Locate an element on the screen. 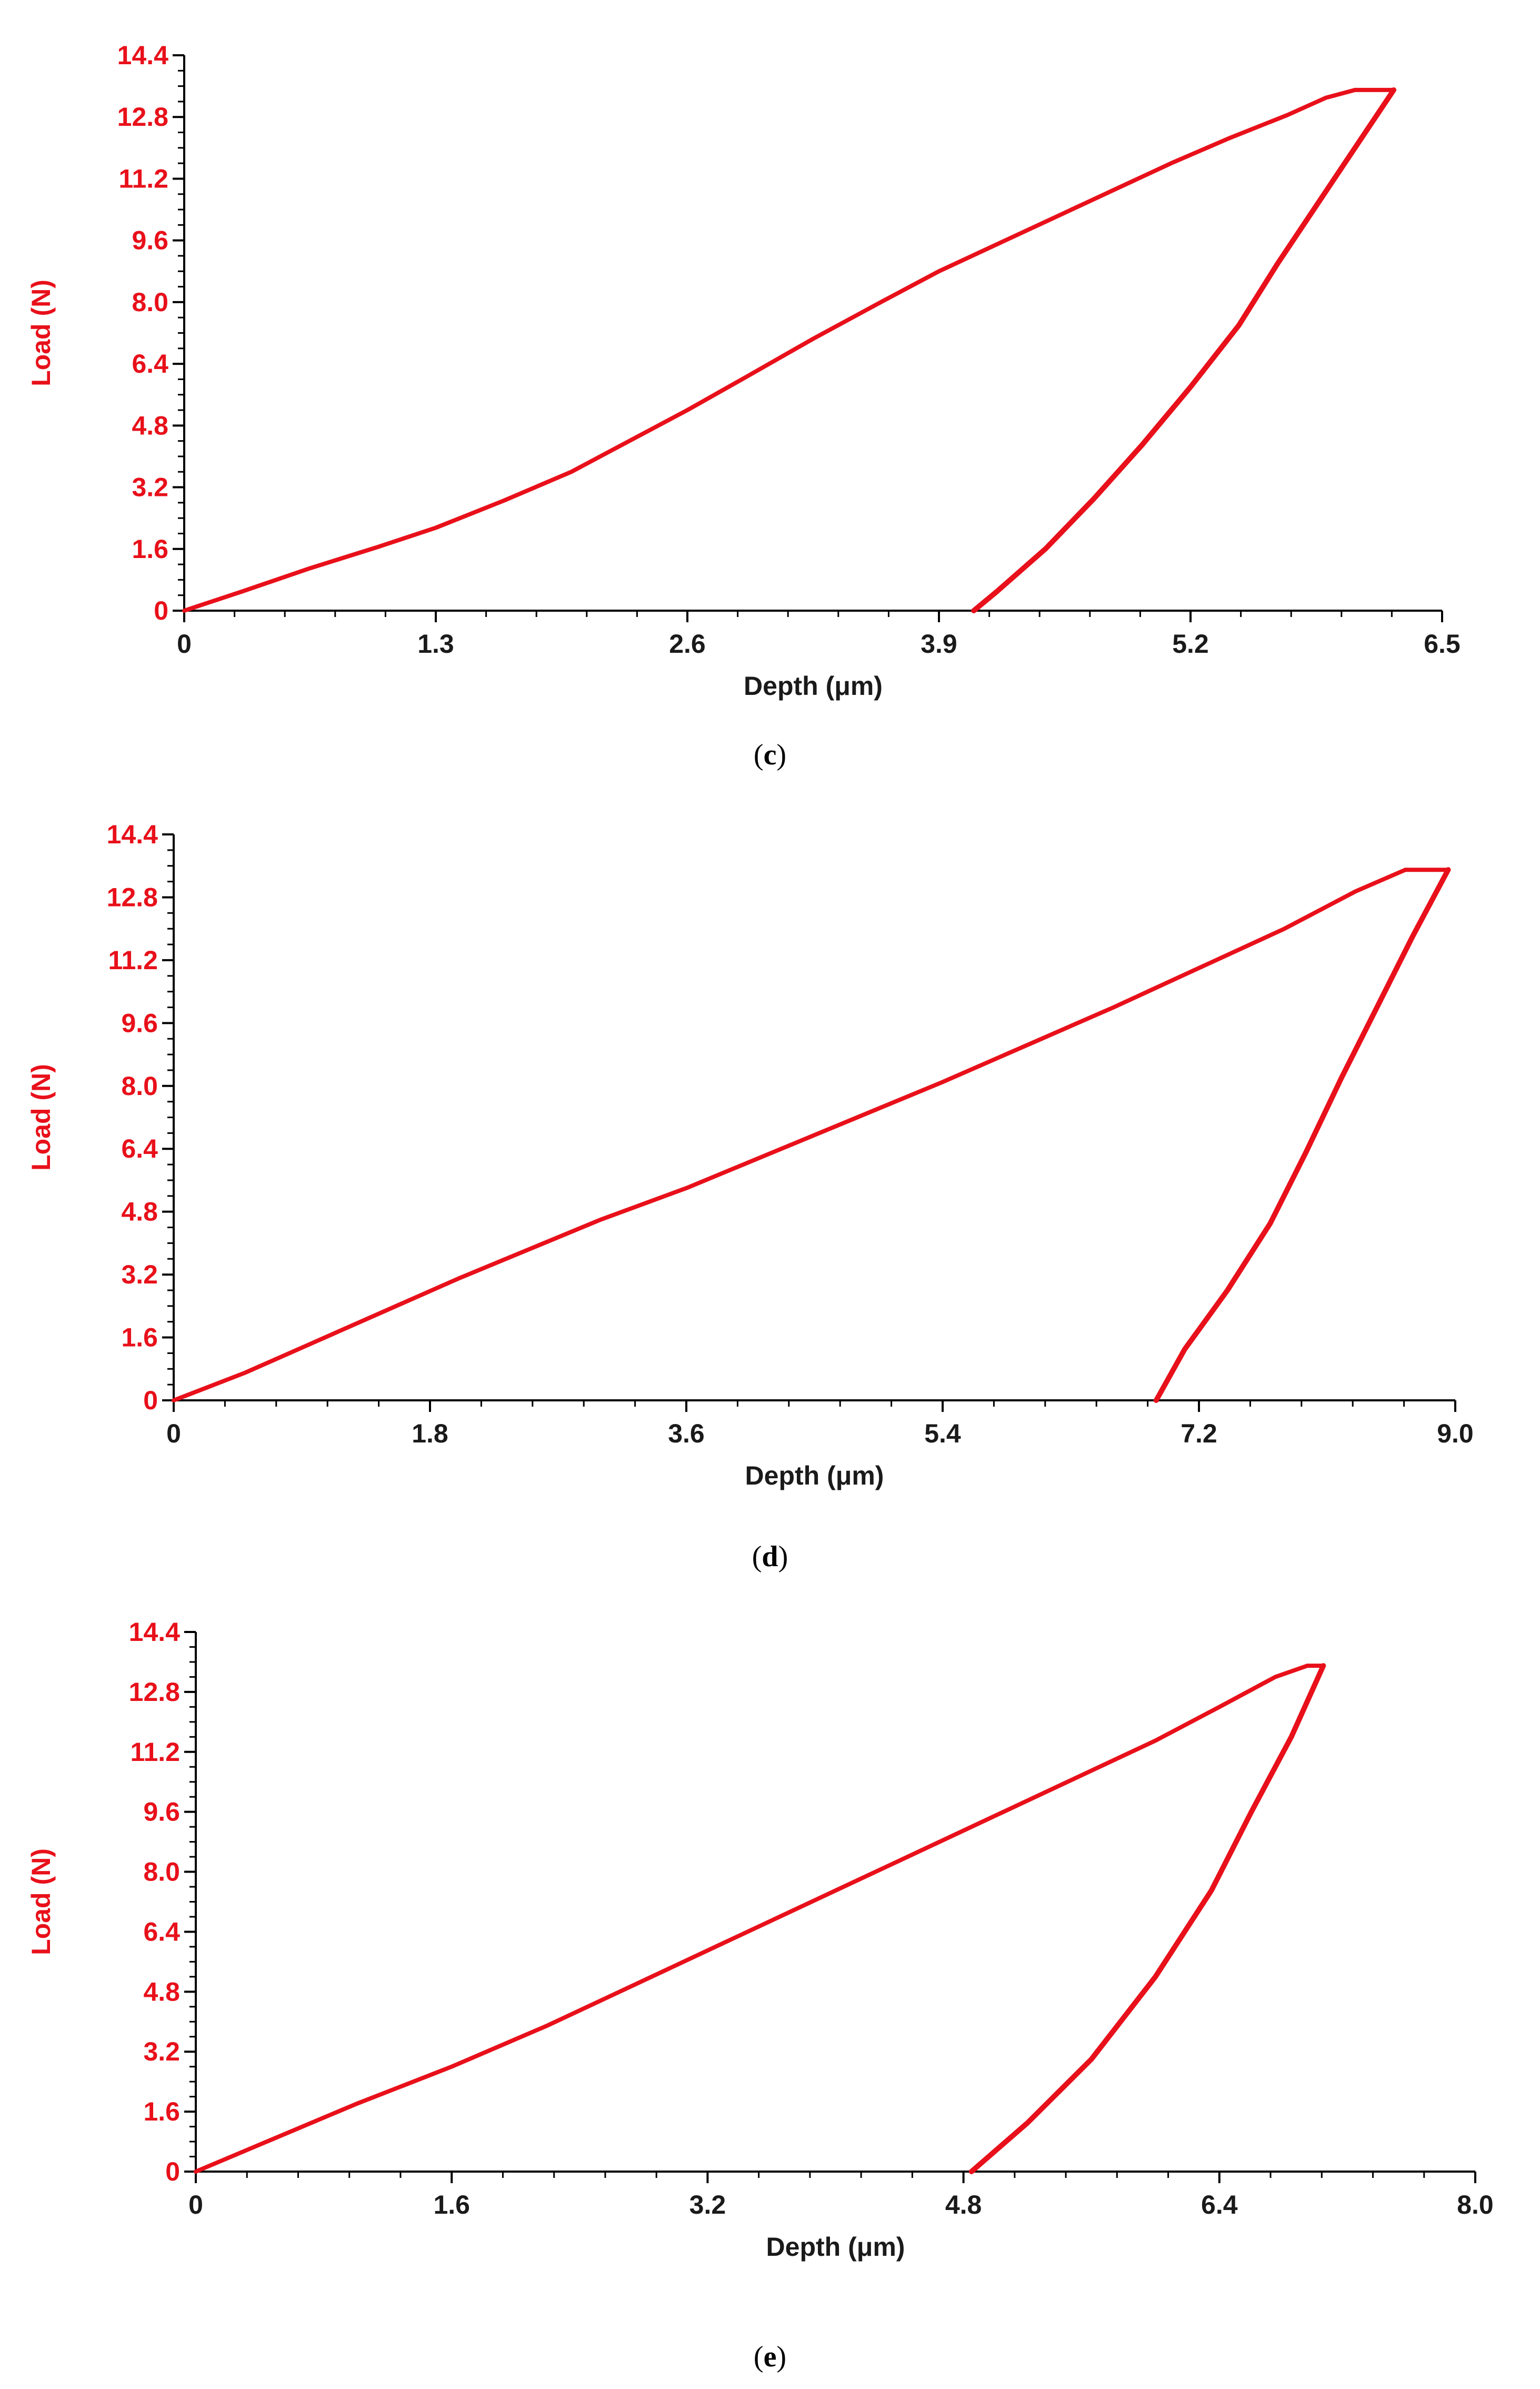 Image resolution: width=1540 pixels, height=2389 pixels. x-tick-label: 1.8 is located at coordinates (430, 1433).